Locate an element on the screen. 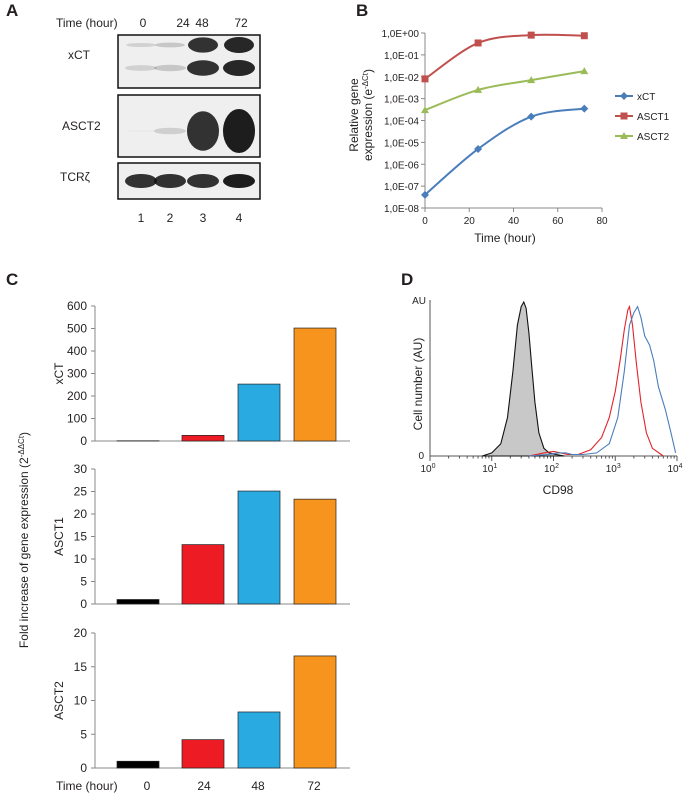 The height and width of the screenshot is (795, 685). d-ytick-label-top: AU is located at coordinates (419, 301).